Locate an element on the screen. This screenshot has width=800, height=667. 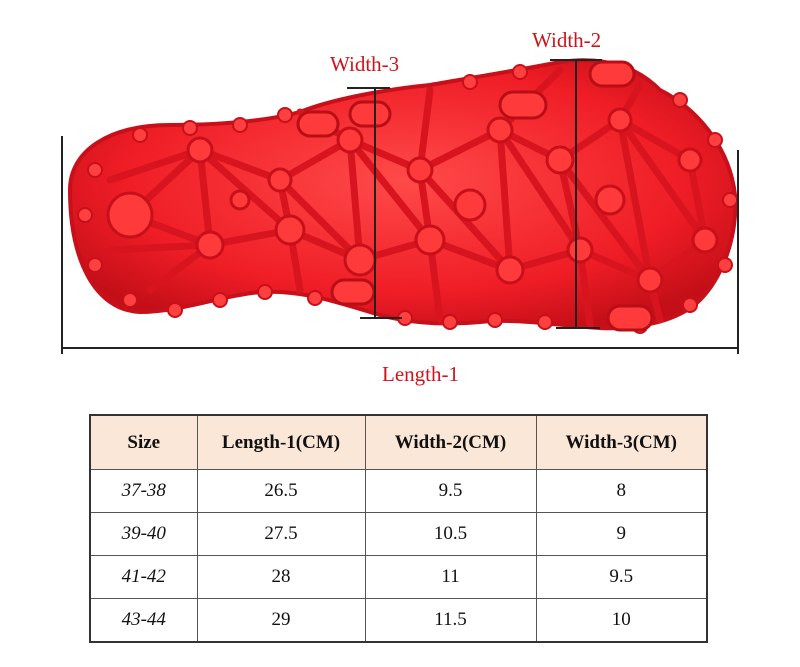
table-row: 41-42 28 11 9.5 is located at coordinates (398, 577).